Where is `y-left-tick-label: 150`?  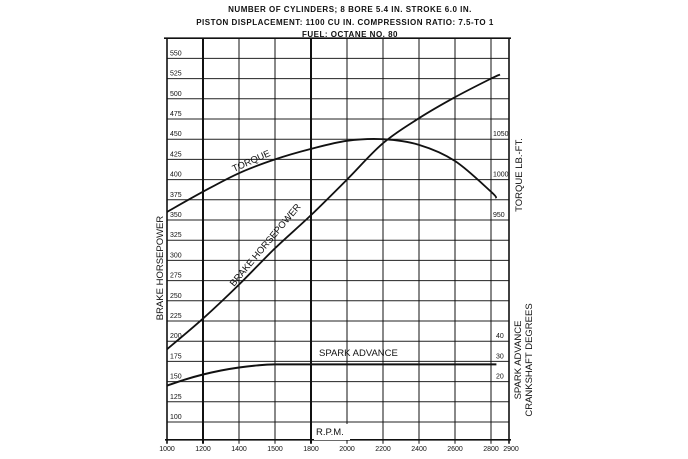 y-left-tick-label: 150 is located at coordinates (176, 377).